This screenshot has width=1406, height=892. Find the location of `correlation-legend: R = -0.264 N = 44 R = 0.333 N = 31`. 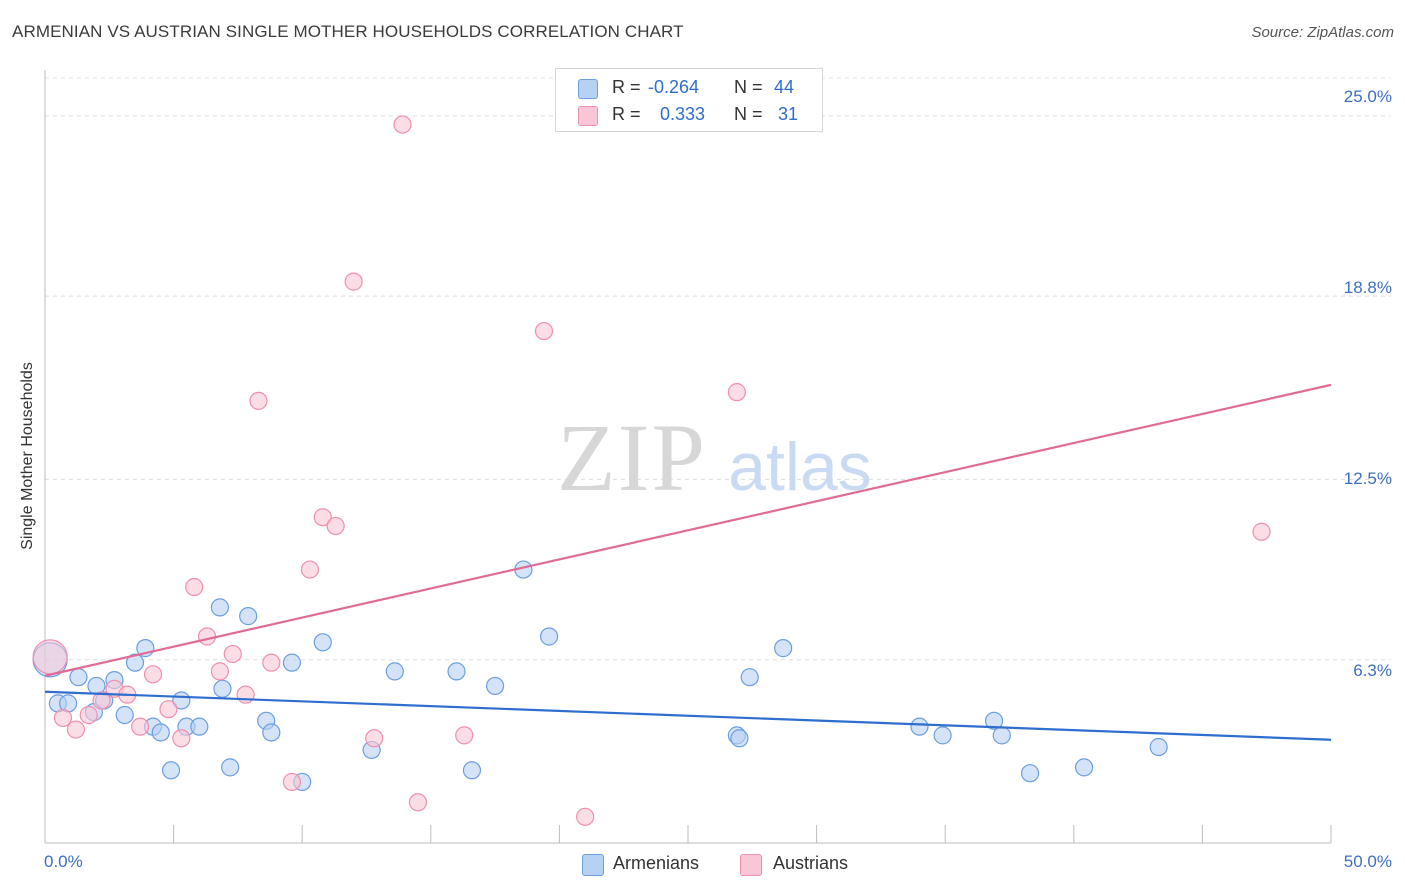

correlation-legend: R = -0.264 N = 44 R = 0.333 N = 31 is located at coordinates (689, 100).